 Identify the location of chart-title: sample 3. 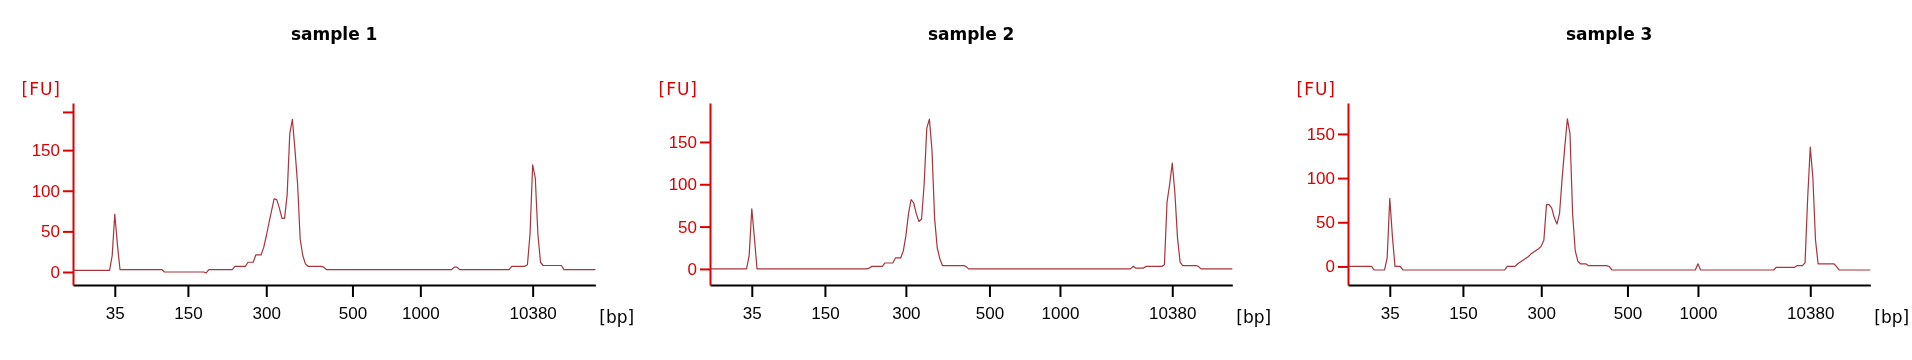
(1609, 34).